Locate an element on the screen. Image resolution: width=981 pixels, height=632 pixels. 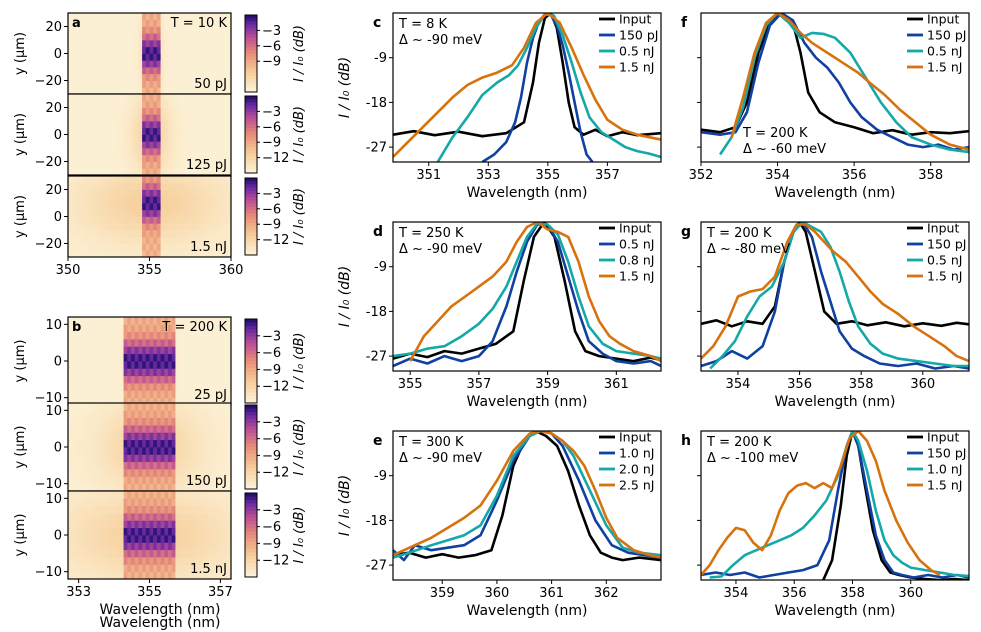
y-tick-label: 0 is located at coordinates (58, 362).